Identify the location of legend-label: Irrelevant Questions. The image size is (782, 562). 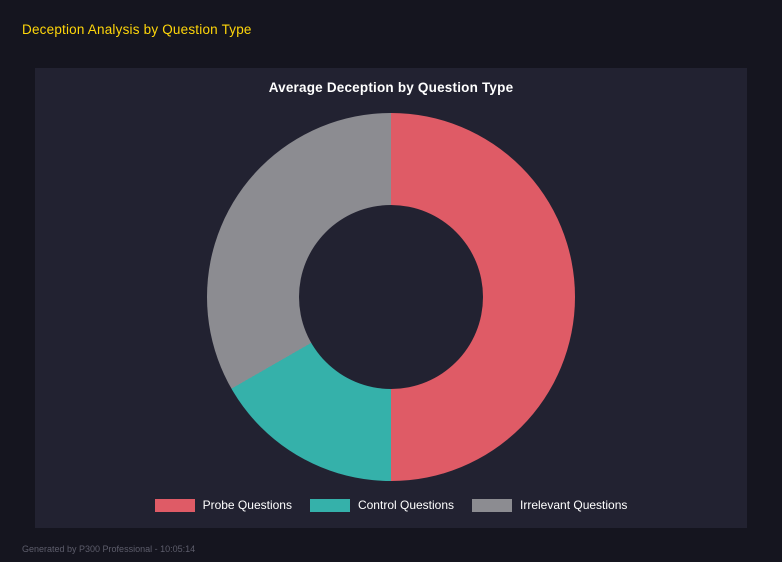
(574, 505).